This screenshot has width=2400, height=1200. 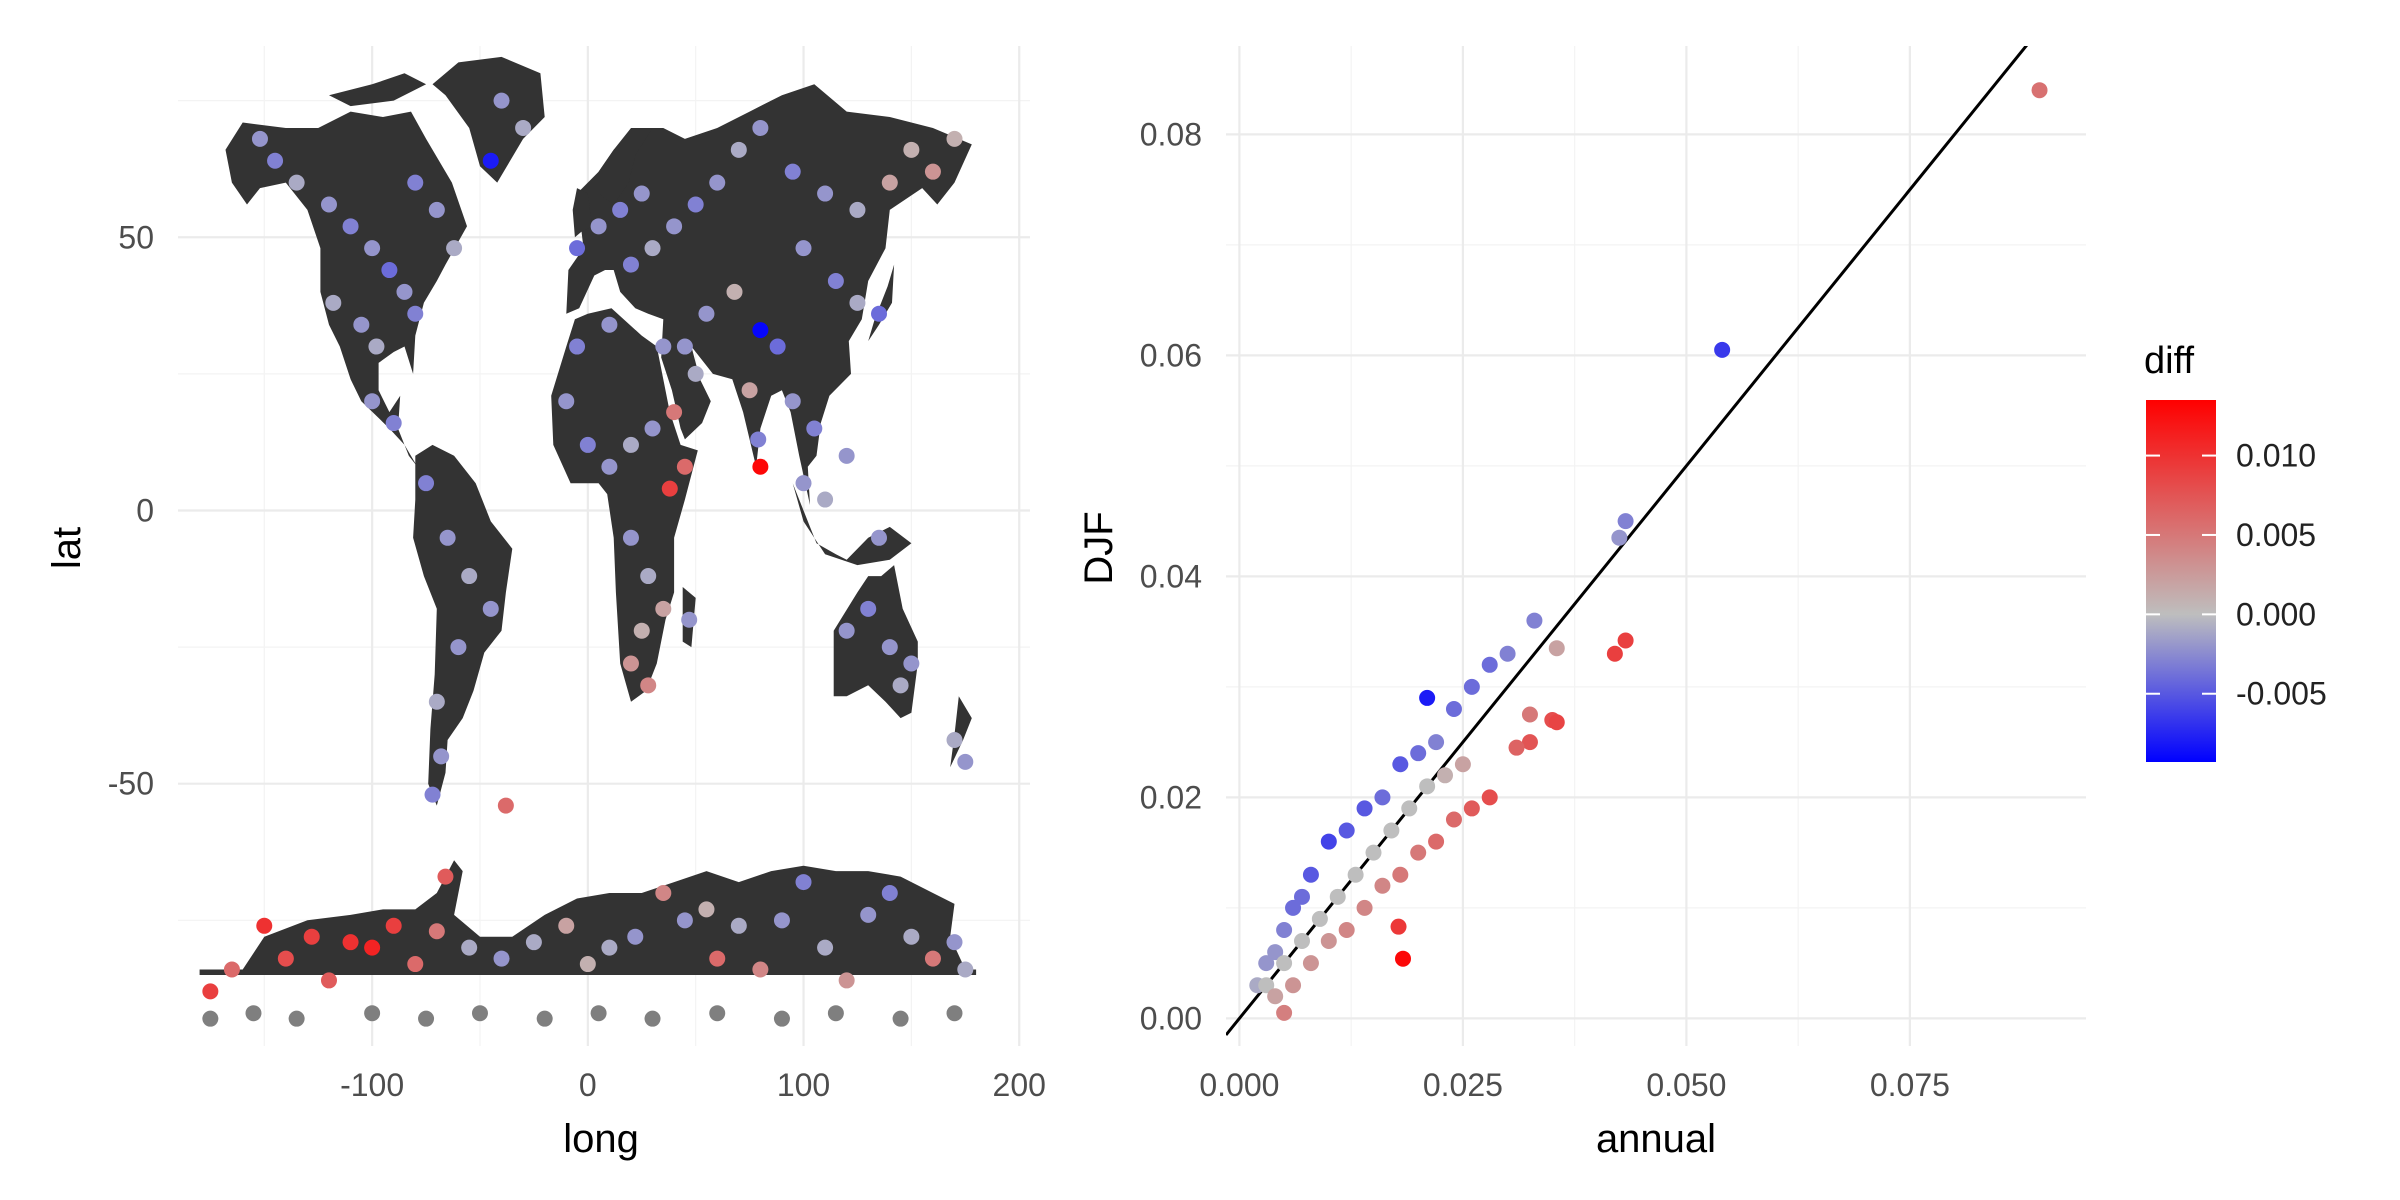 What do you see at coordinates (2276, 456) in the screenshot?
I see `legend-tick-label: 0.010` at bounding box center [2276, 456].